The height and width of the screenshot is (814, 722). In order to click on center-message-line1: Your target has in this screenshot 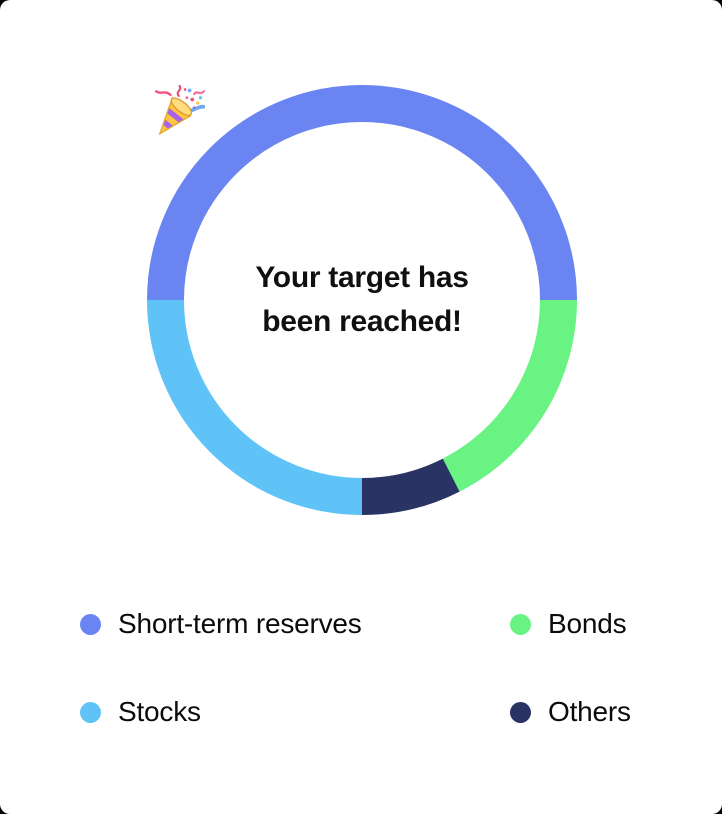, I will do `click(362, 277)`.